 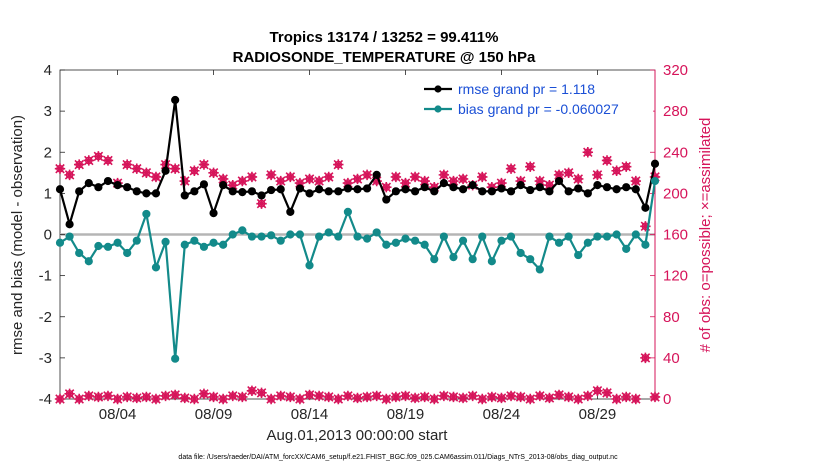 I want to click on y-right-tick-label: 240, so click(x=675, y=152).